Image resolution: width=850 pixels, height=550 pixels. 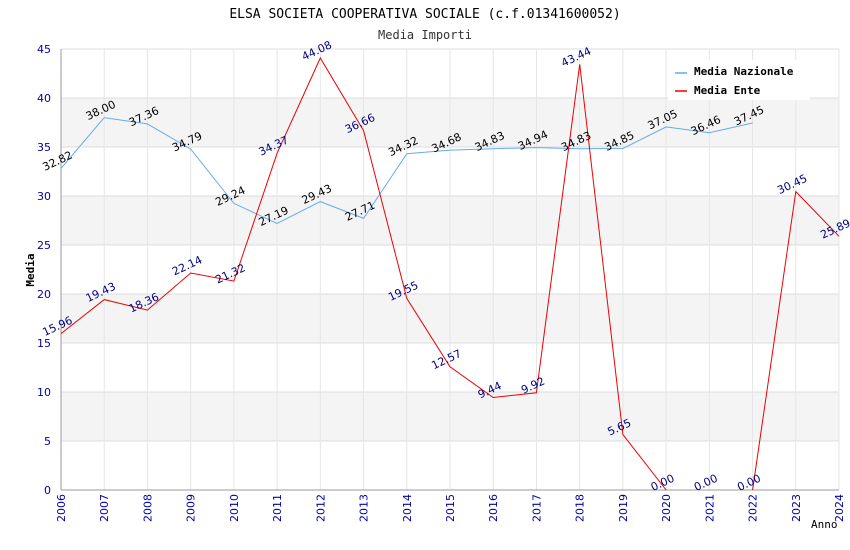 I want to click on x-tick-label: 2014, so click(x=407, y=508).